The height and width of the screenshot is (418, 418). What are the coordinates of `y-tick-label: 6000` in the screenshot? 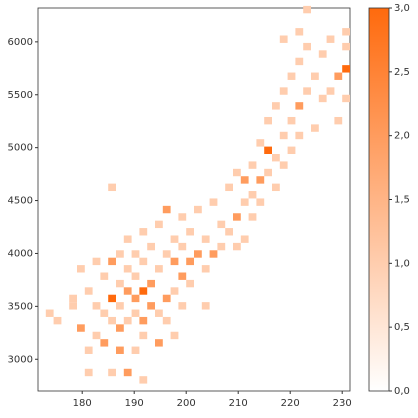 It's located at (20, 42).